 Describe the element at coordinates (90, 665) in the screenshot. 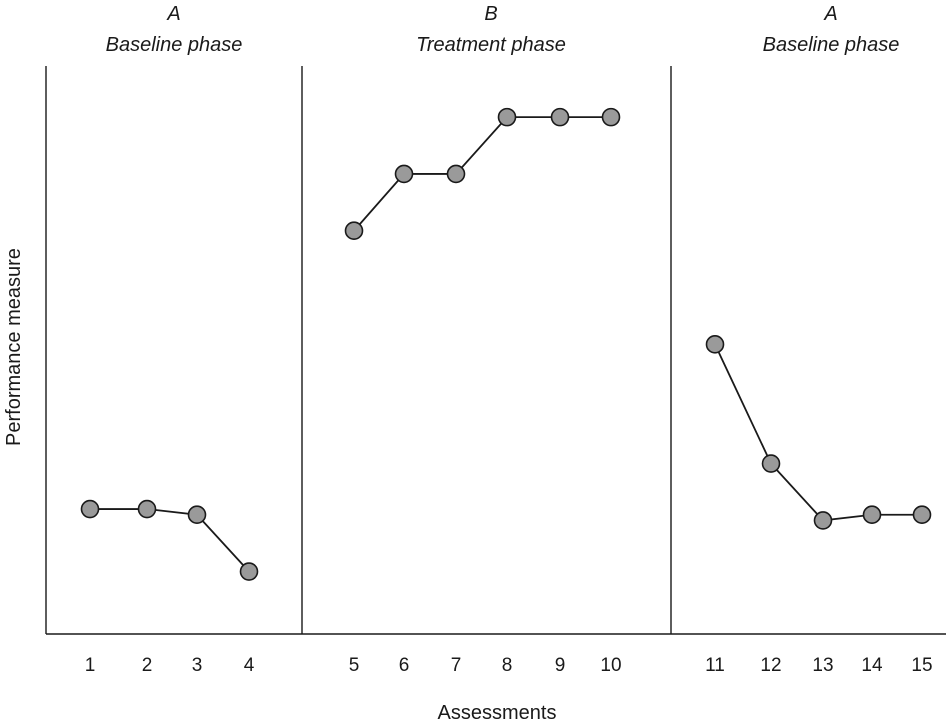

I see `x-tick-label-1: 1` at that location.